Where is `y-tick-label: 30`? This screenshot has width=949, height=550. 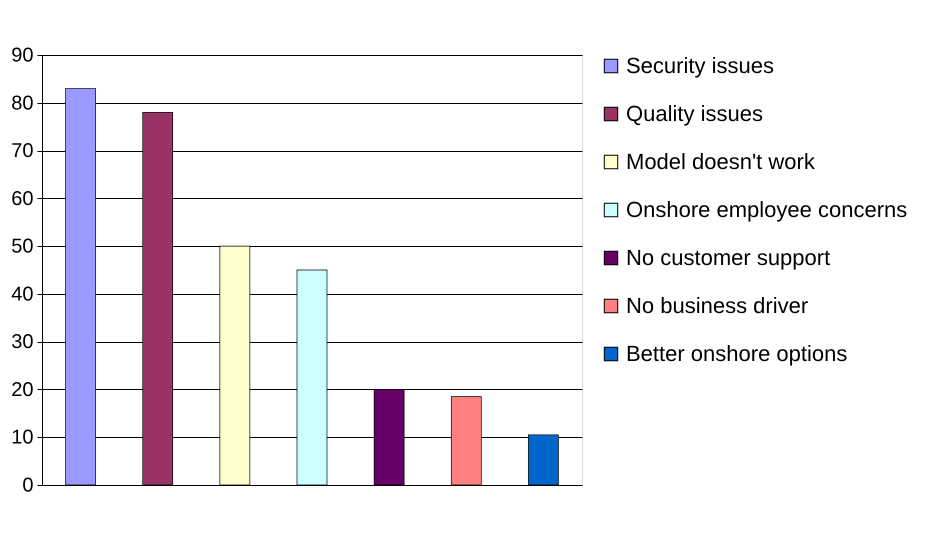
y-tick-label: 30 is located at coordinates (22, 342).